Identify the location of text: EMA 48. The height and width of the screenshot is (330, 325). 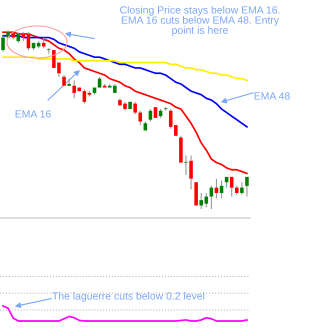
(272, 96).